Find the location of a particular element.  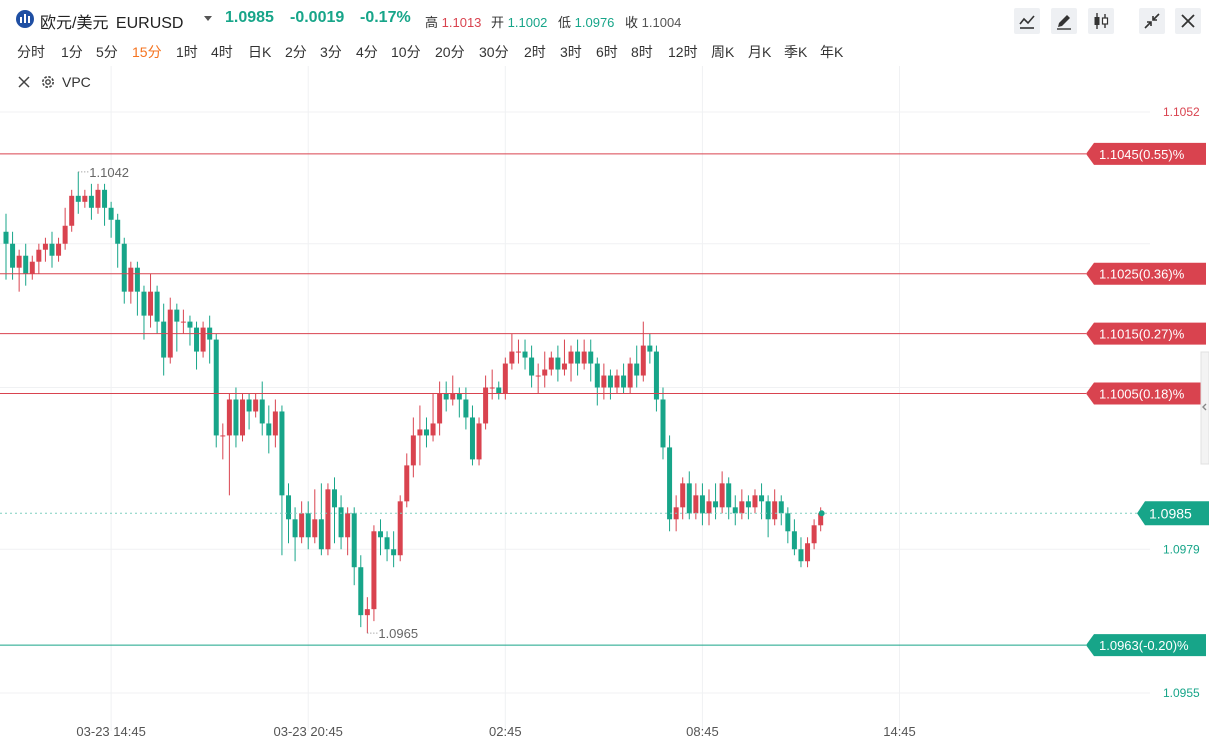

period-tab: 20分 is located at coordinates (450, 52).